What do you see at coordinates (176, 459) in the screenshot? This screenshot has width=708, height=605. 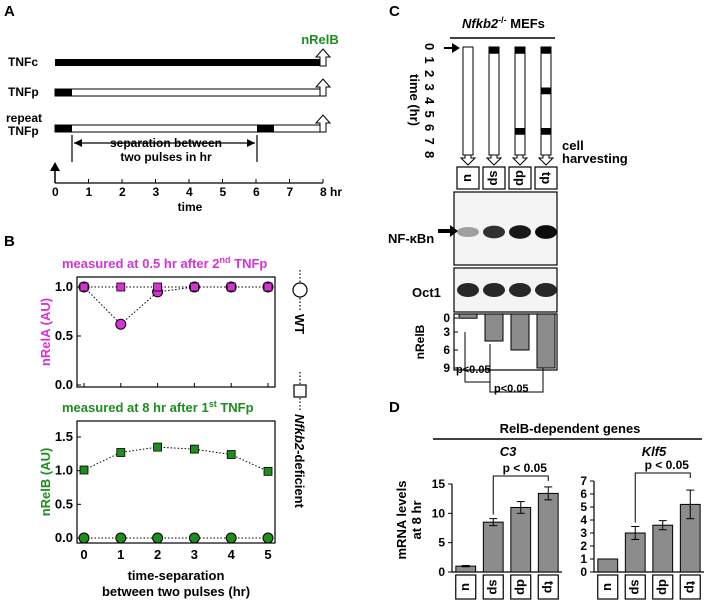 I see `nrelb-series-1-line` at bounding box center [176, 459].